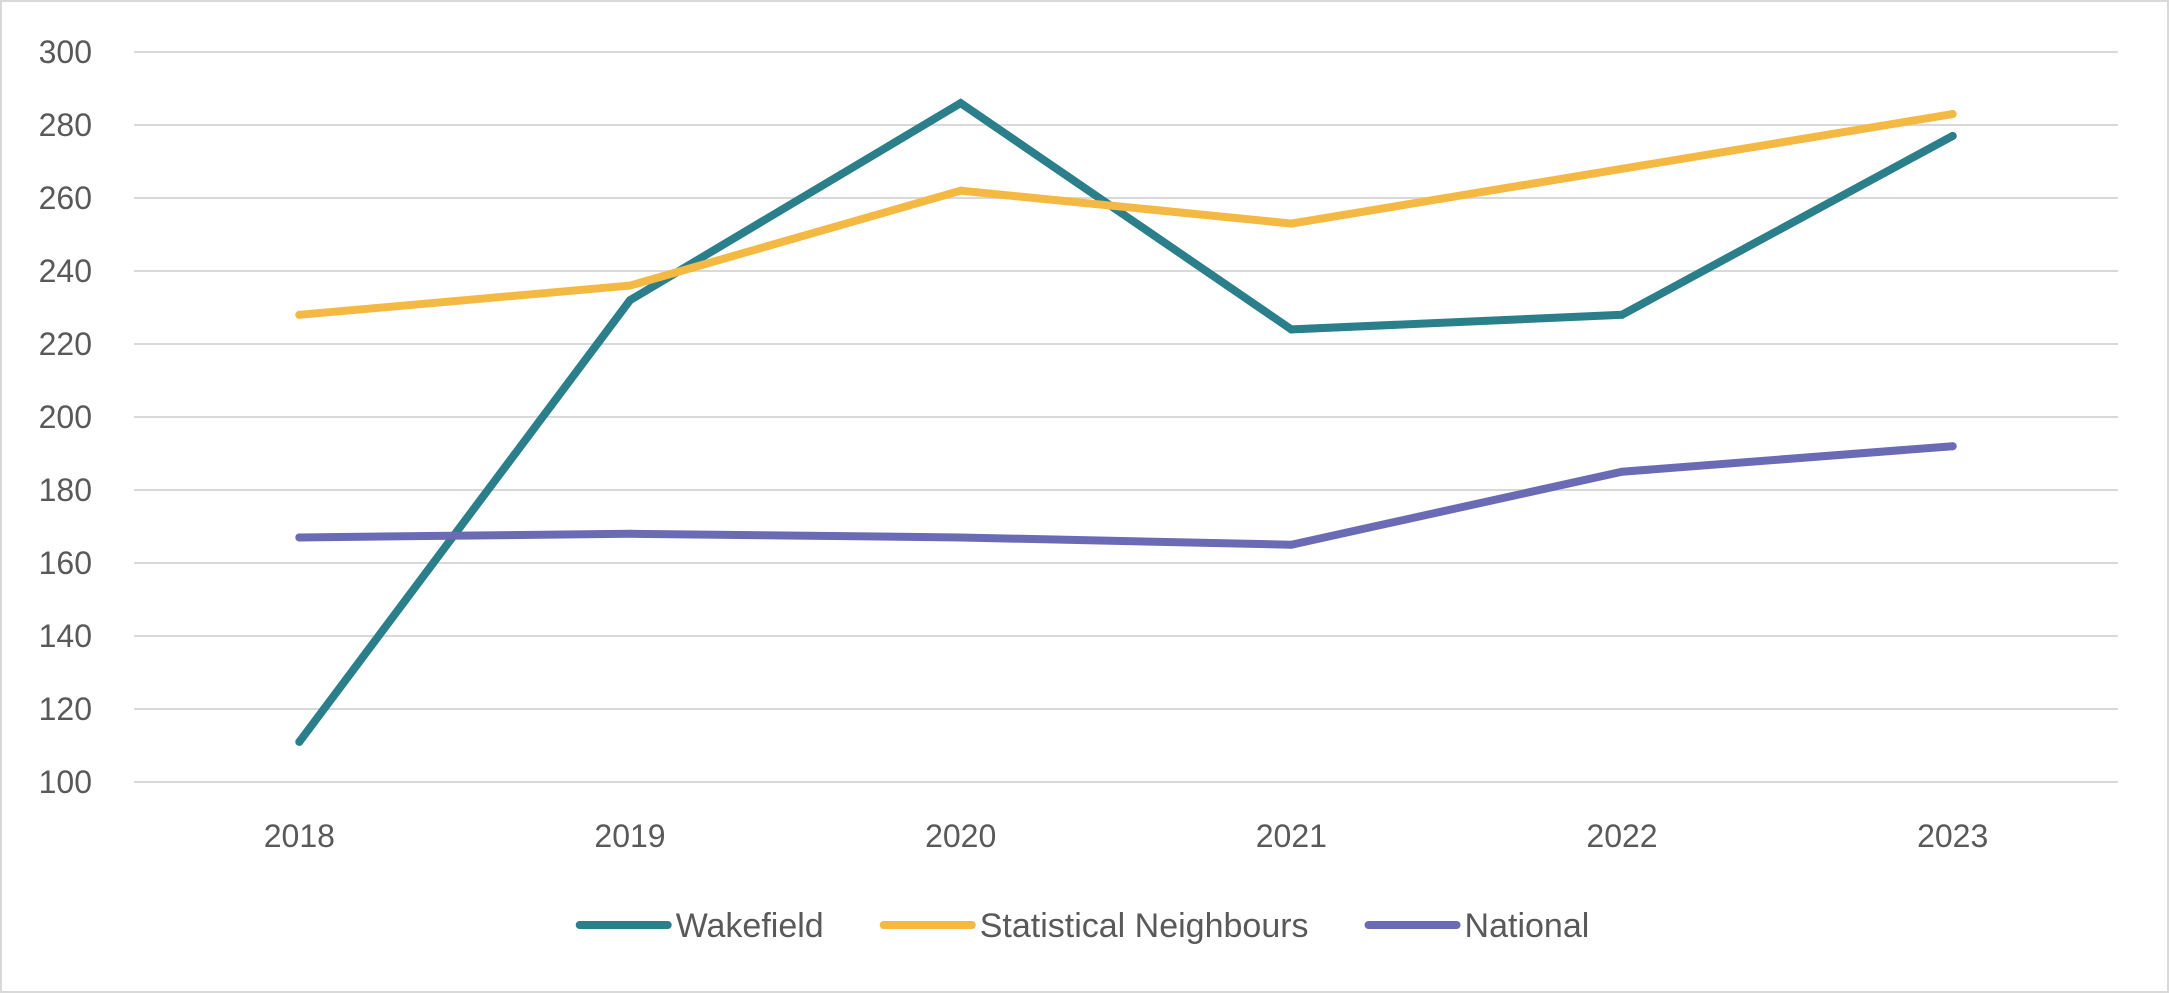 This screenshot has height=993, width=2169. I want to click on y-tick-label: 300, so click(65, 52).